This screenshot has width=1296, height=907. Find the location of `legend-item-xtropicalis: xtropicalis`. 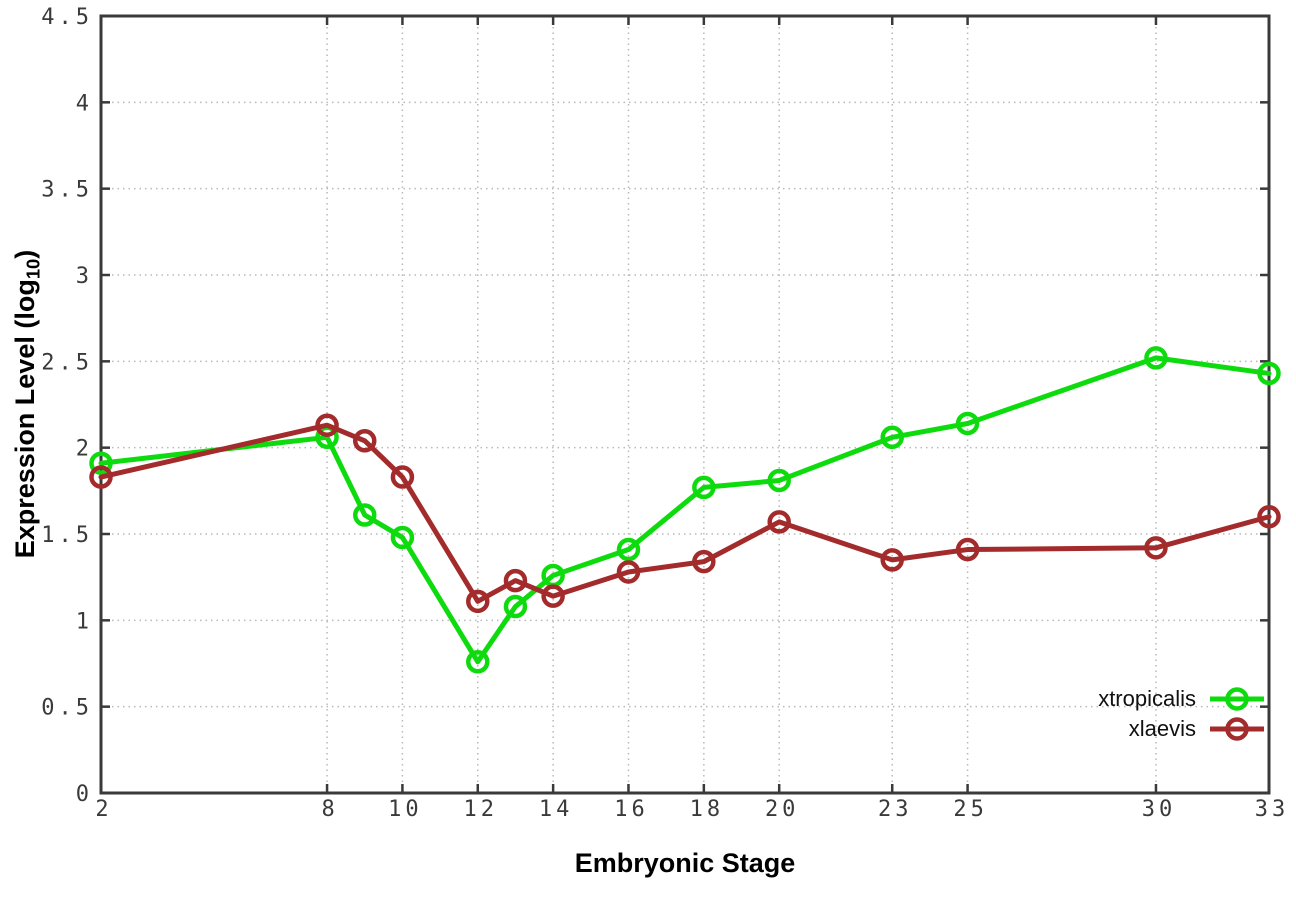

legend-item-xtropicalis: xtropicalis is located at coordinates (1182, 699).